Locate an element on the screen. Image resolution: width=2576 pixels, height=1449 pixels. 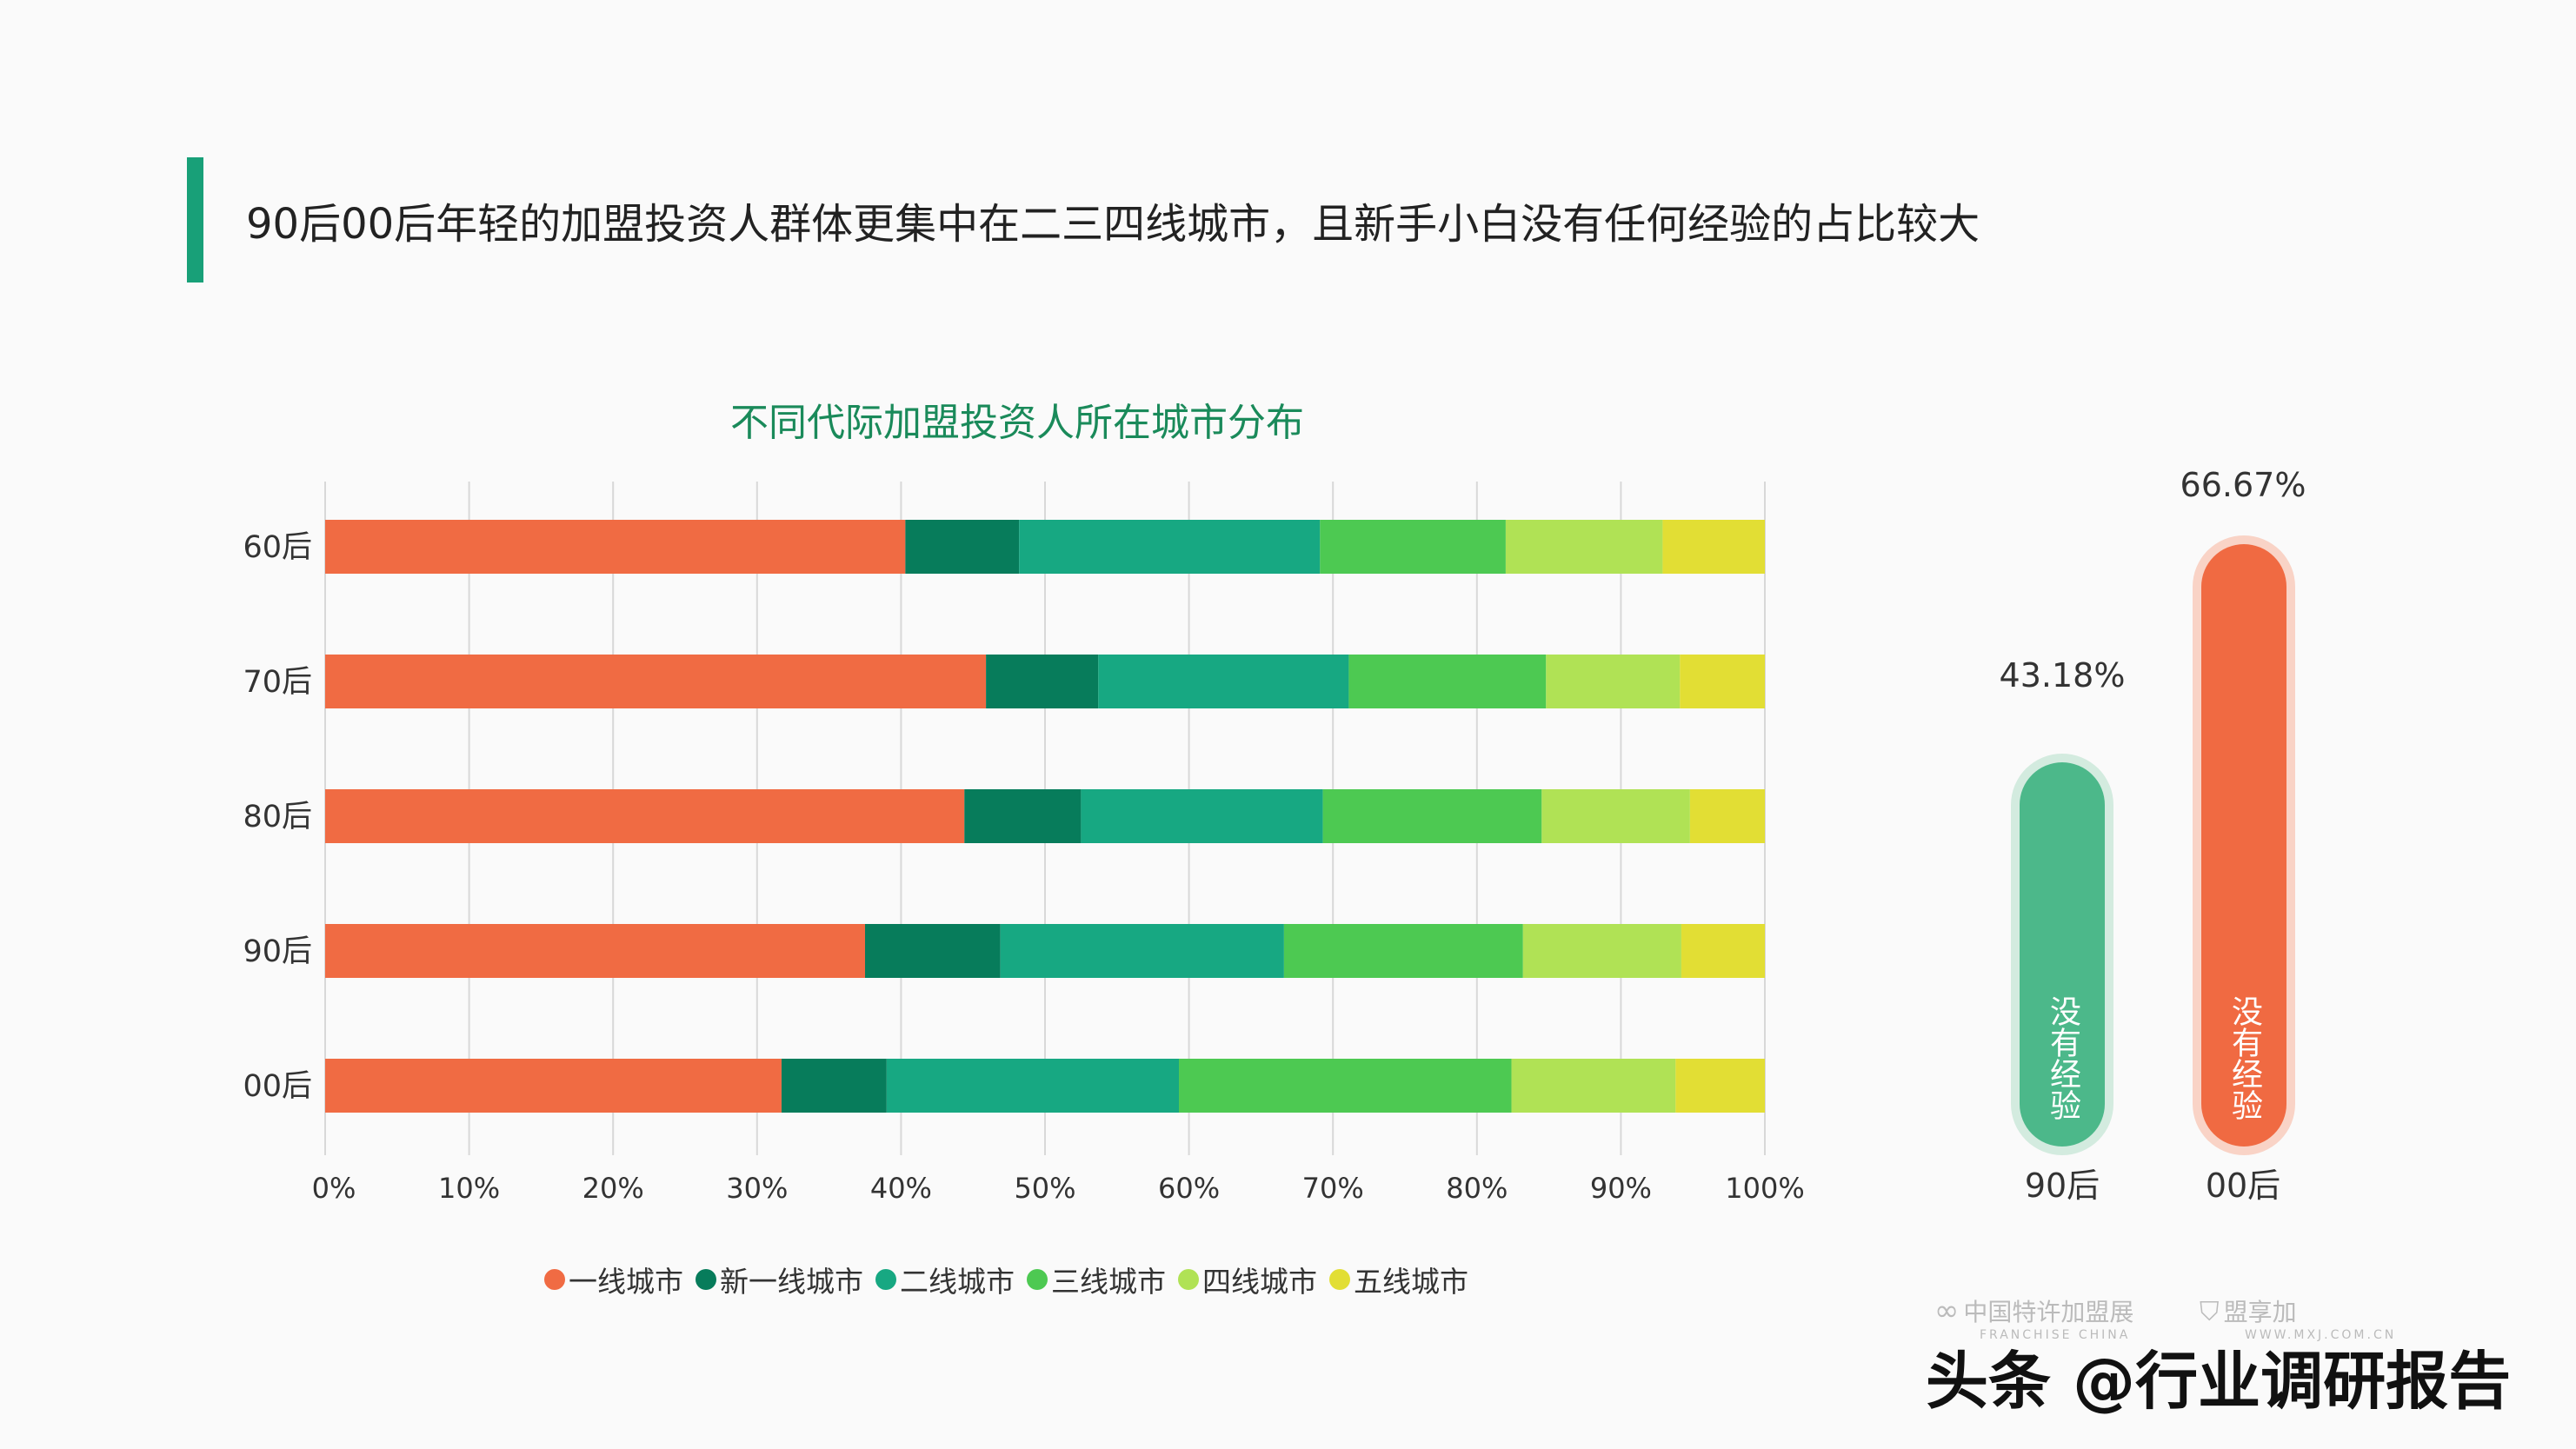
legend-item: 新一线城市 is located at coordinates (779, 1279).